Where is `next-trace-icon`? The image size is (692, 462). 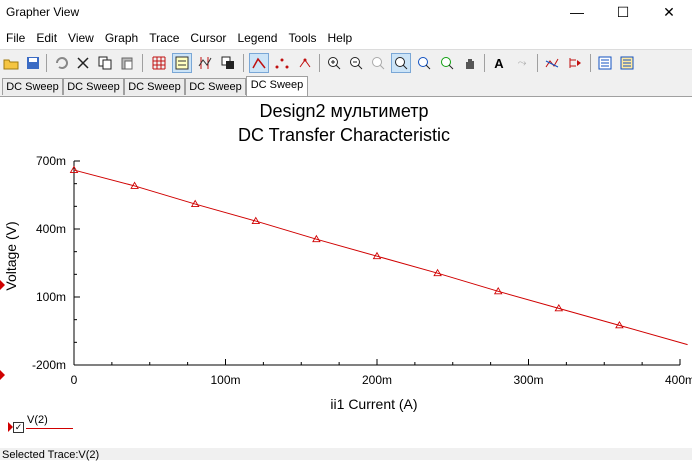
next-trace-icon is located at coordinates (575, 63).